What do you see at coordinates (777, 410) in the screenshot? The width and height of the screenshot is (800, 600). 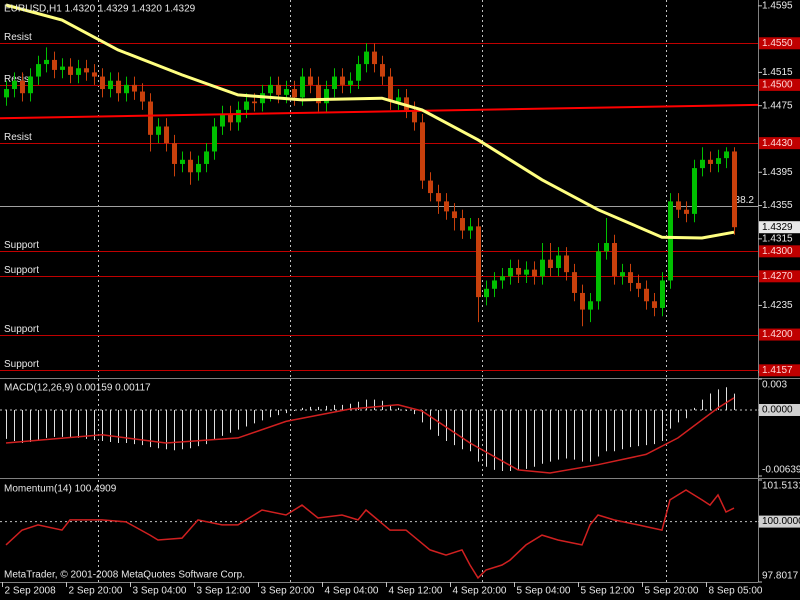 I see `y-tick-label: 0.0000` at bounding box center [777, 410].